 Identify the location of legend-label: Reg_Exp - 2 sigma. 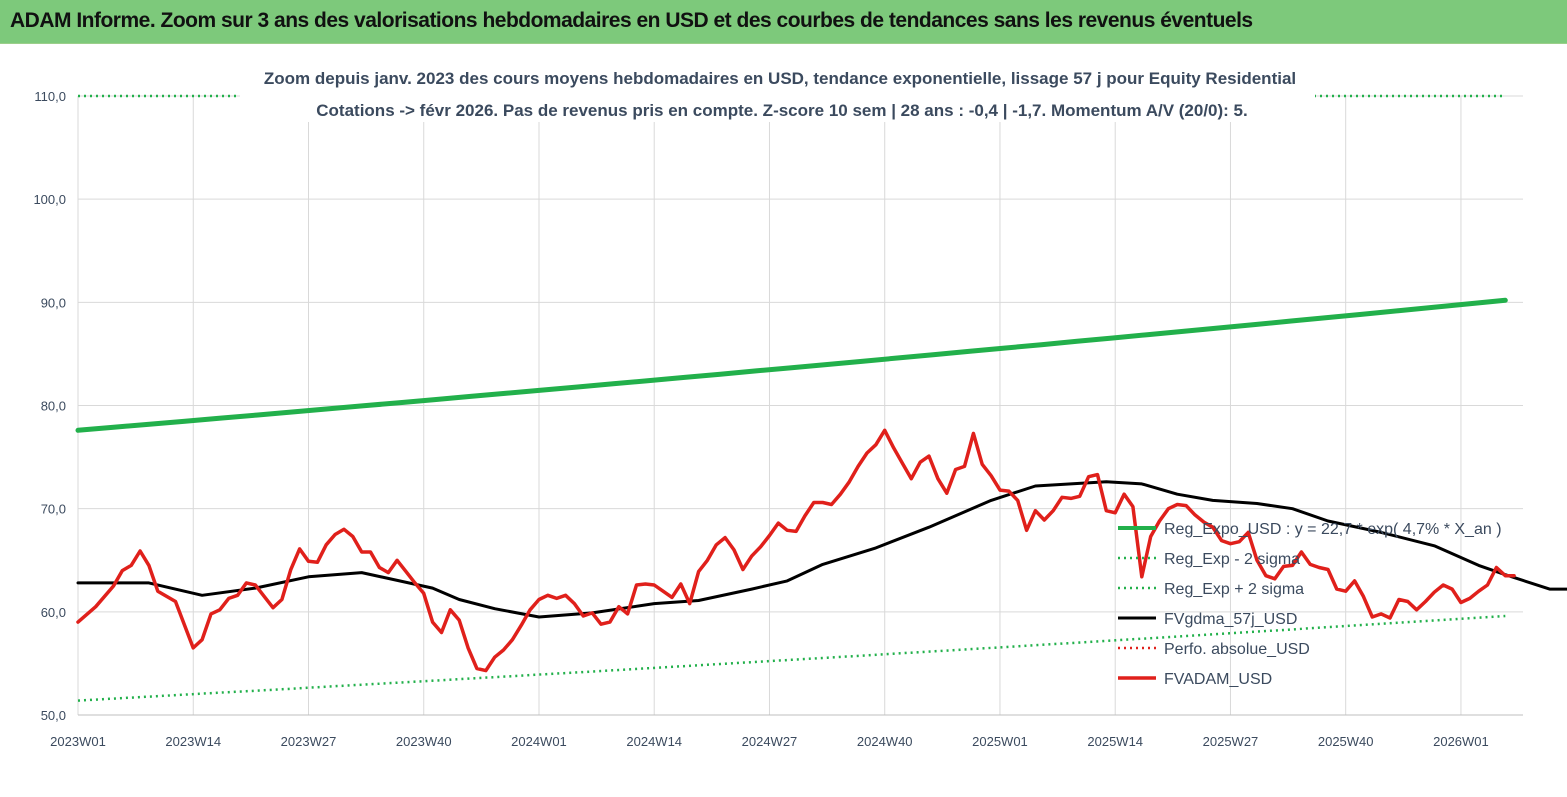
(1232, 559).